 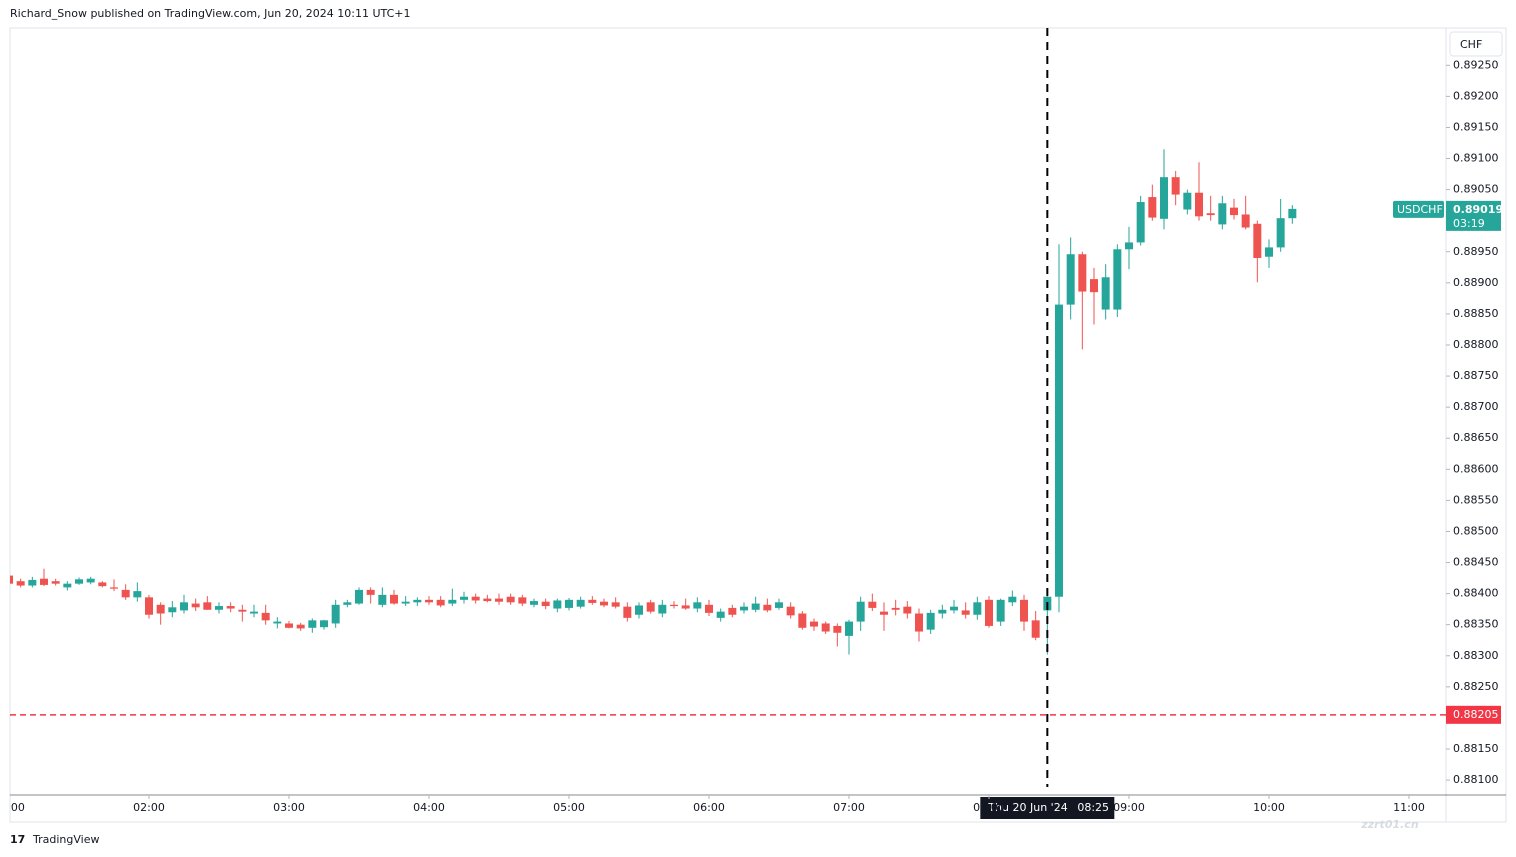 What do you see at coordinates (1269, 807) in the screenshot?
I see `x-tick-label: 10:00` at bounding box center [1269, 807].